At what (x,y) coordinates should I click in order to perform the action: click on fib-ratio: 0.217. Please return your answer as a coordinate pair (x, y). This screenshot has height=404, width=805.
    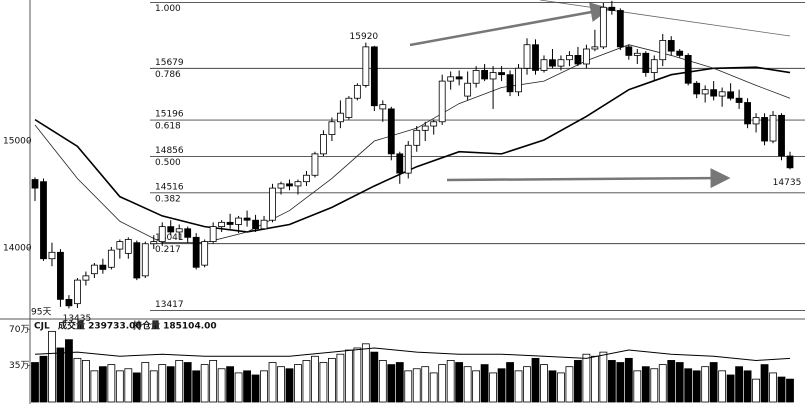
    Looking at the image, I should click on (168, 250).